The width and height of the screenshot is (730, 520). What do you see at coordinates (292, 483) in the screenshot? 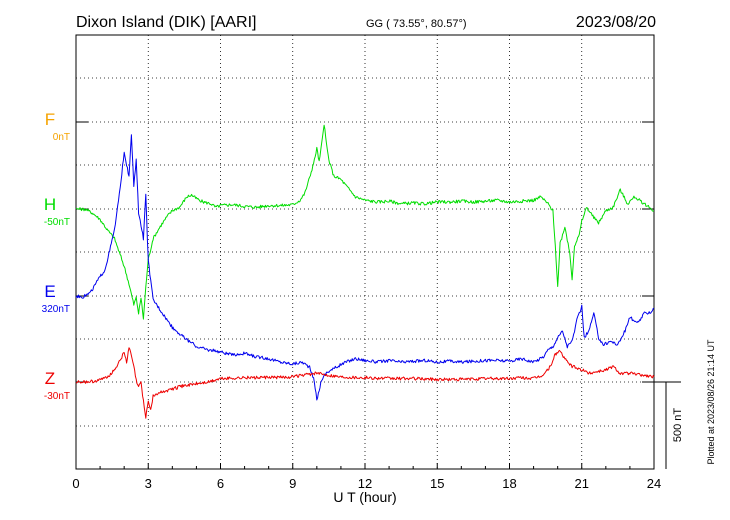
I see `x-tick-label: 9` at bounding box center [292, 483].